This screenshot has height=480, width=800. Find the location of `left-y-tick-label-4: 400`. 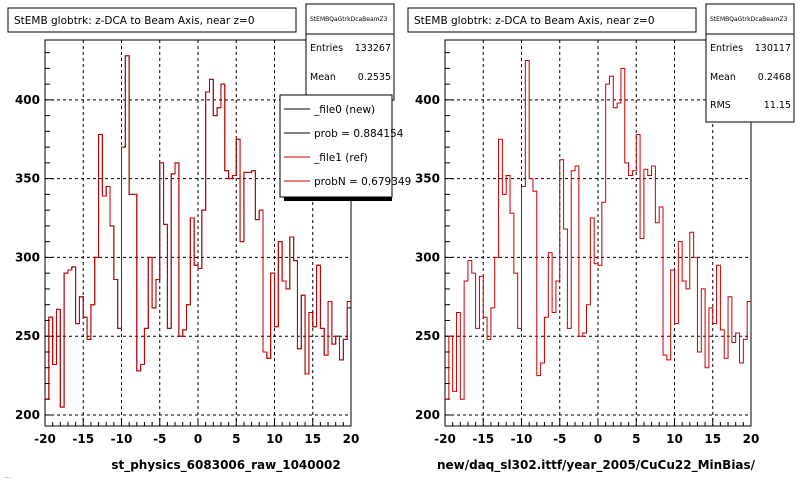

left-y-tick-label-4: 400 is located at coordinates (27, 100).